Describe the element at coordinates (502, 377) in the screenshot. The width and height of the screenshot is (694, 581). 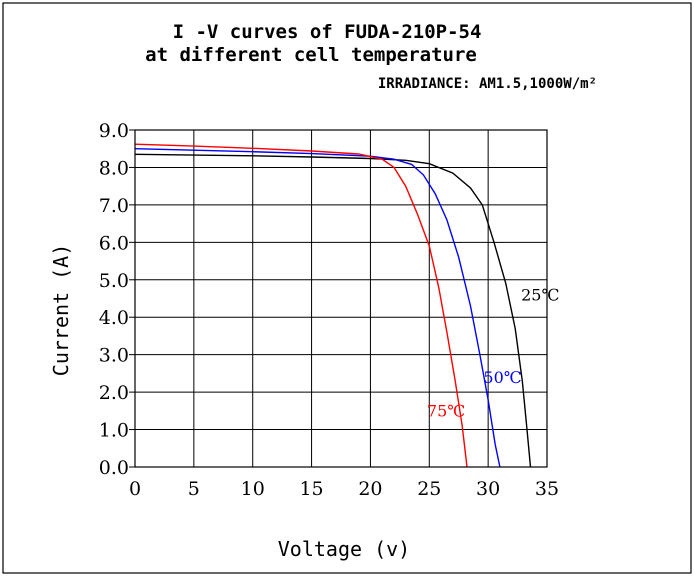
I see `series-annotation: 50℃` at that location.